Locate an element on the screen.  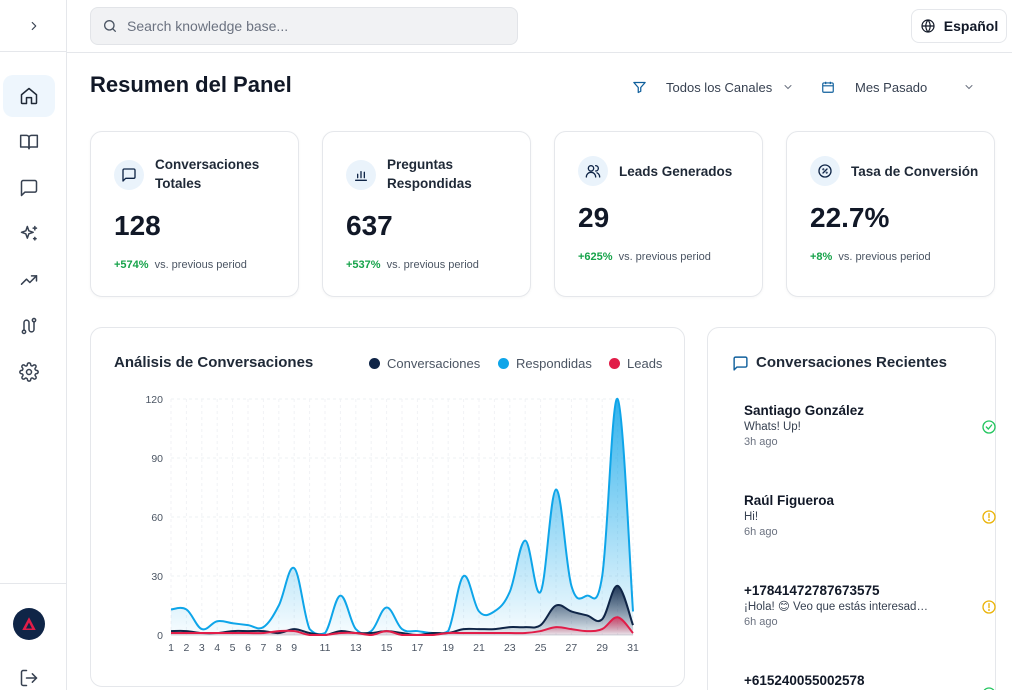
sparkles-icon is located at coordinates (29, 233).